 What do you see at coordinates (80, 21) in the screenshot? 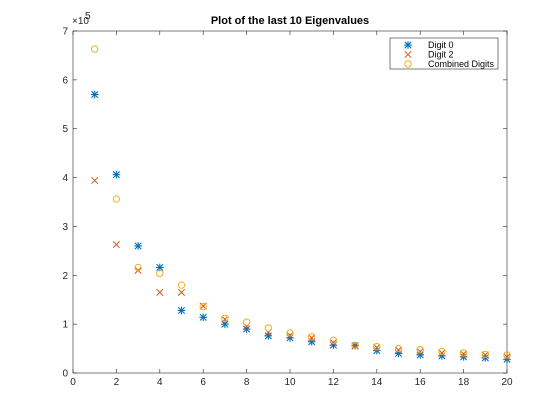
I see `y-exponent-base: ×10` at bounding box center [80, 21].